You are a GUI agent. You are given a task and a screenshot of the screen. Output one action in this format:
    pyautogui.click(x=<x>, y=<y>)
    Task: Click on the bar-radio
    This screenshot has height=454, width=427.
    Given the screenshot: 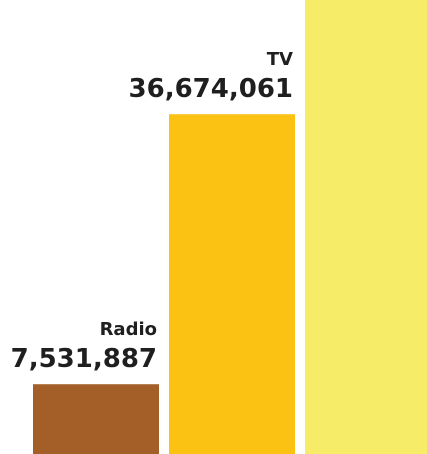 What is the action you would take?
    pyautogui.click(x=96, y=419)
    